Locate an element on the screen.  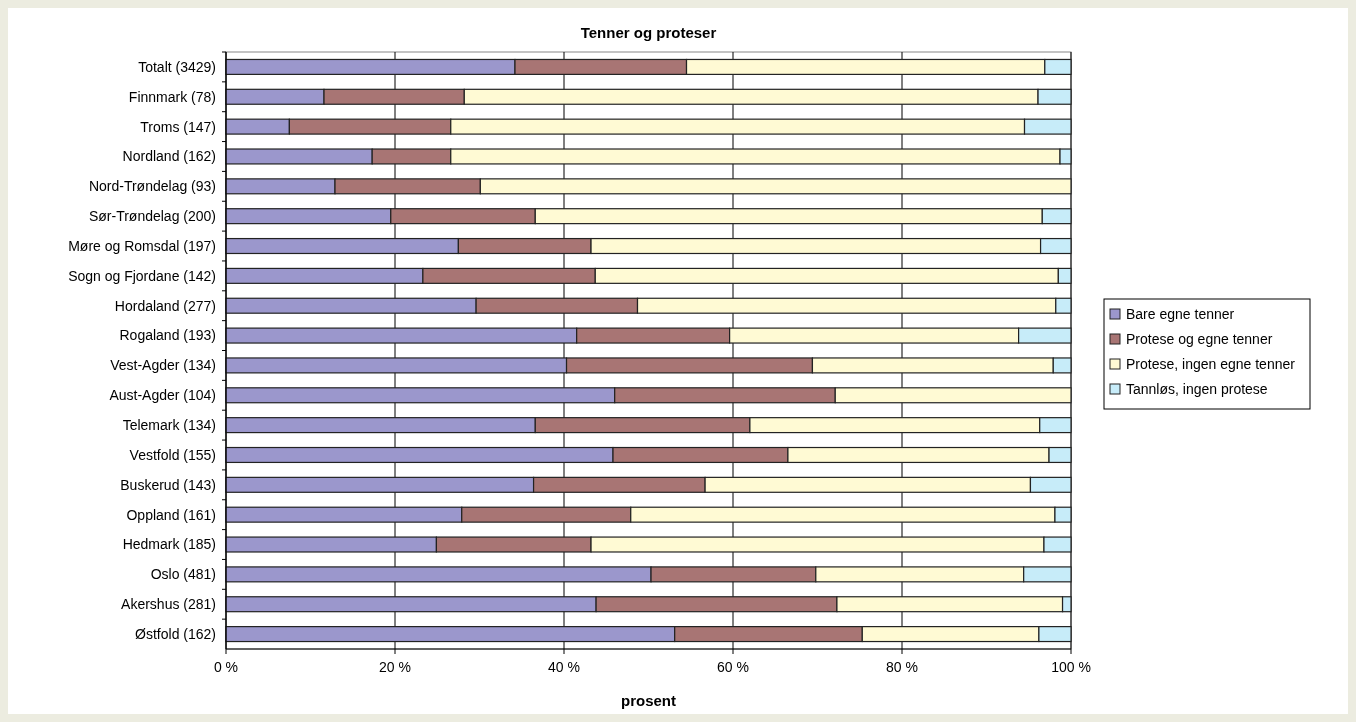
y-tick-label: Vestfold (155) is located at coordinates (172, 454).